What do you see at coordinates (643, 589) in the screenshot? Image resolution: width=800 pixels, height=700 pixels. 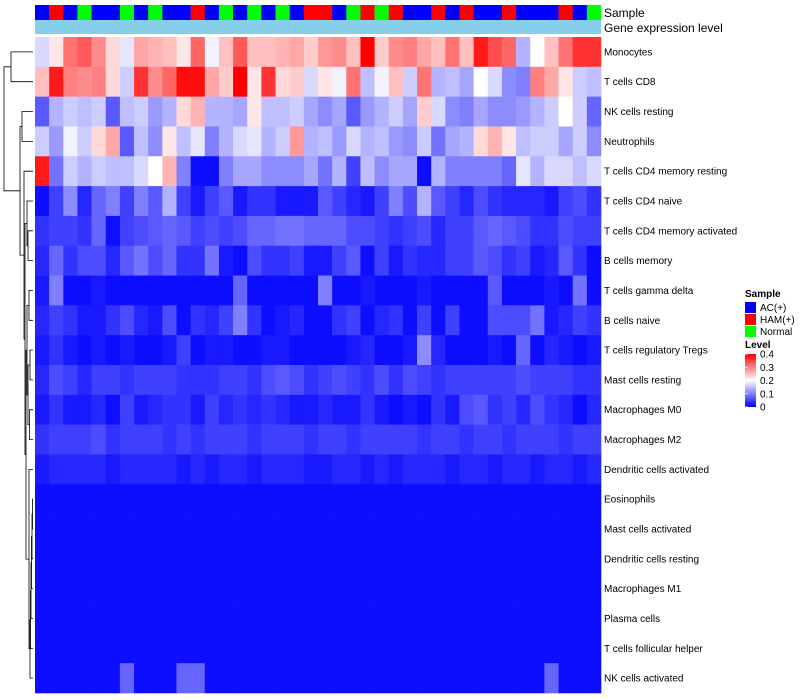 I see `row-label: Macrophages M1` at bounding box center [643, 589].